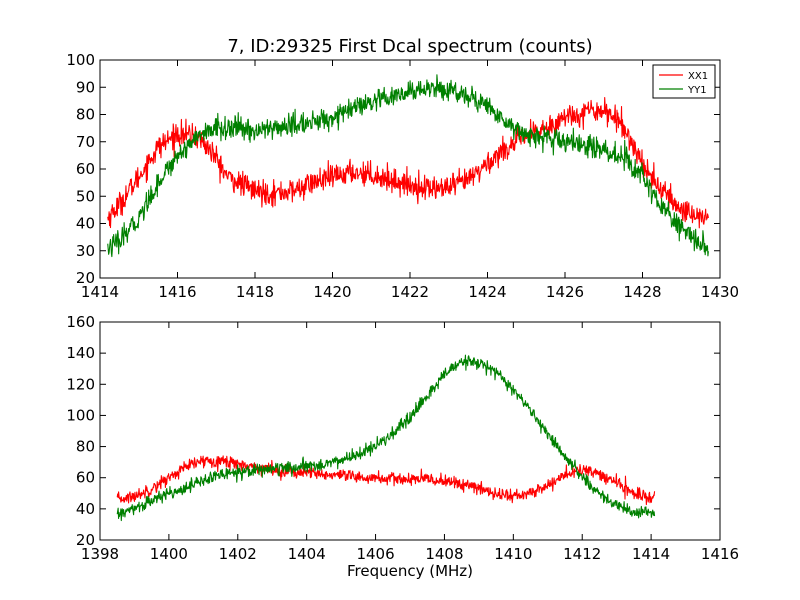 The width and height of the screenshot is (800, 600). I want to click on series-line-xx1, so click(386, 480).